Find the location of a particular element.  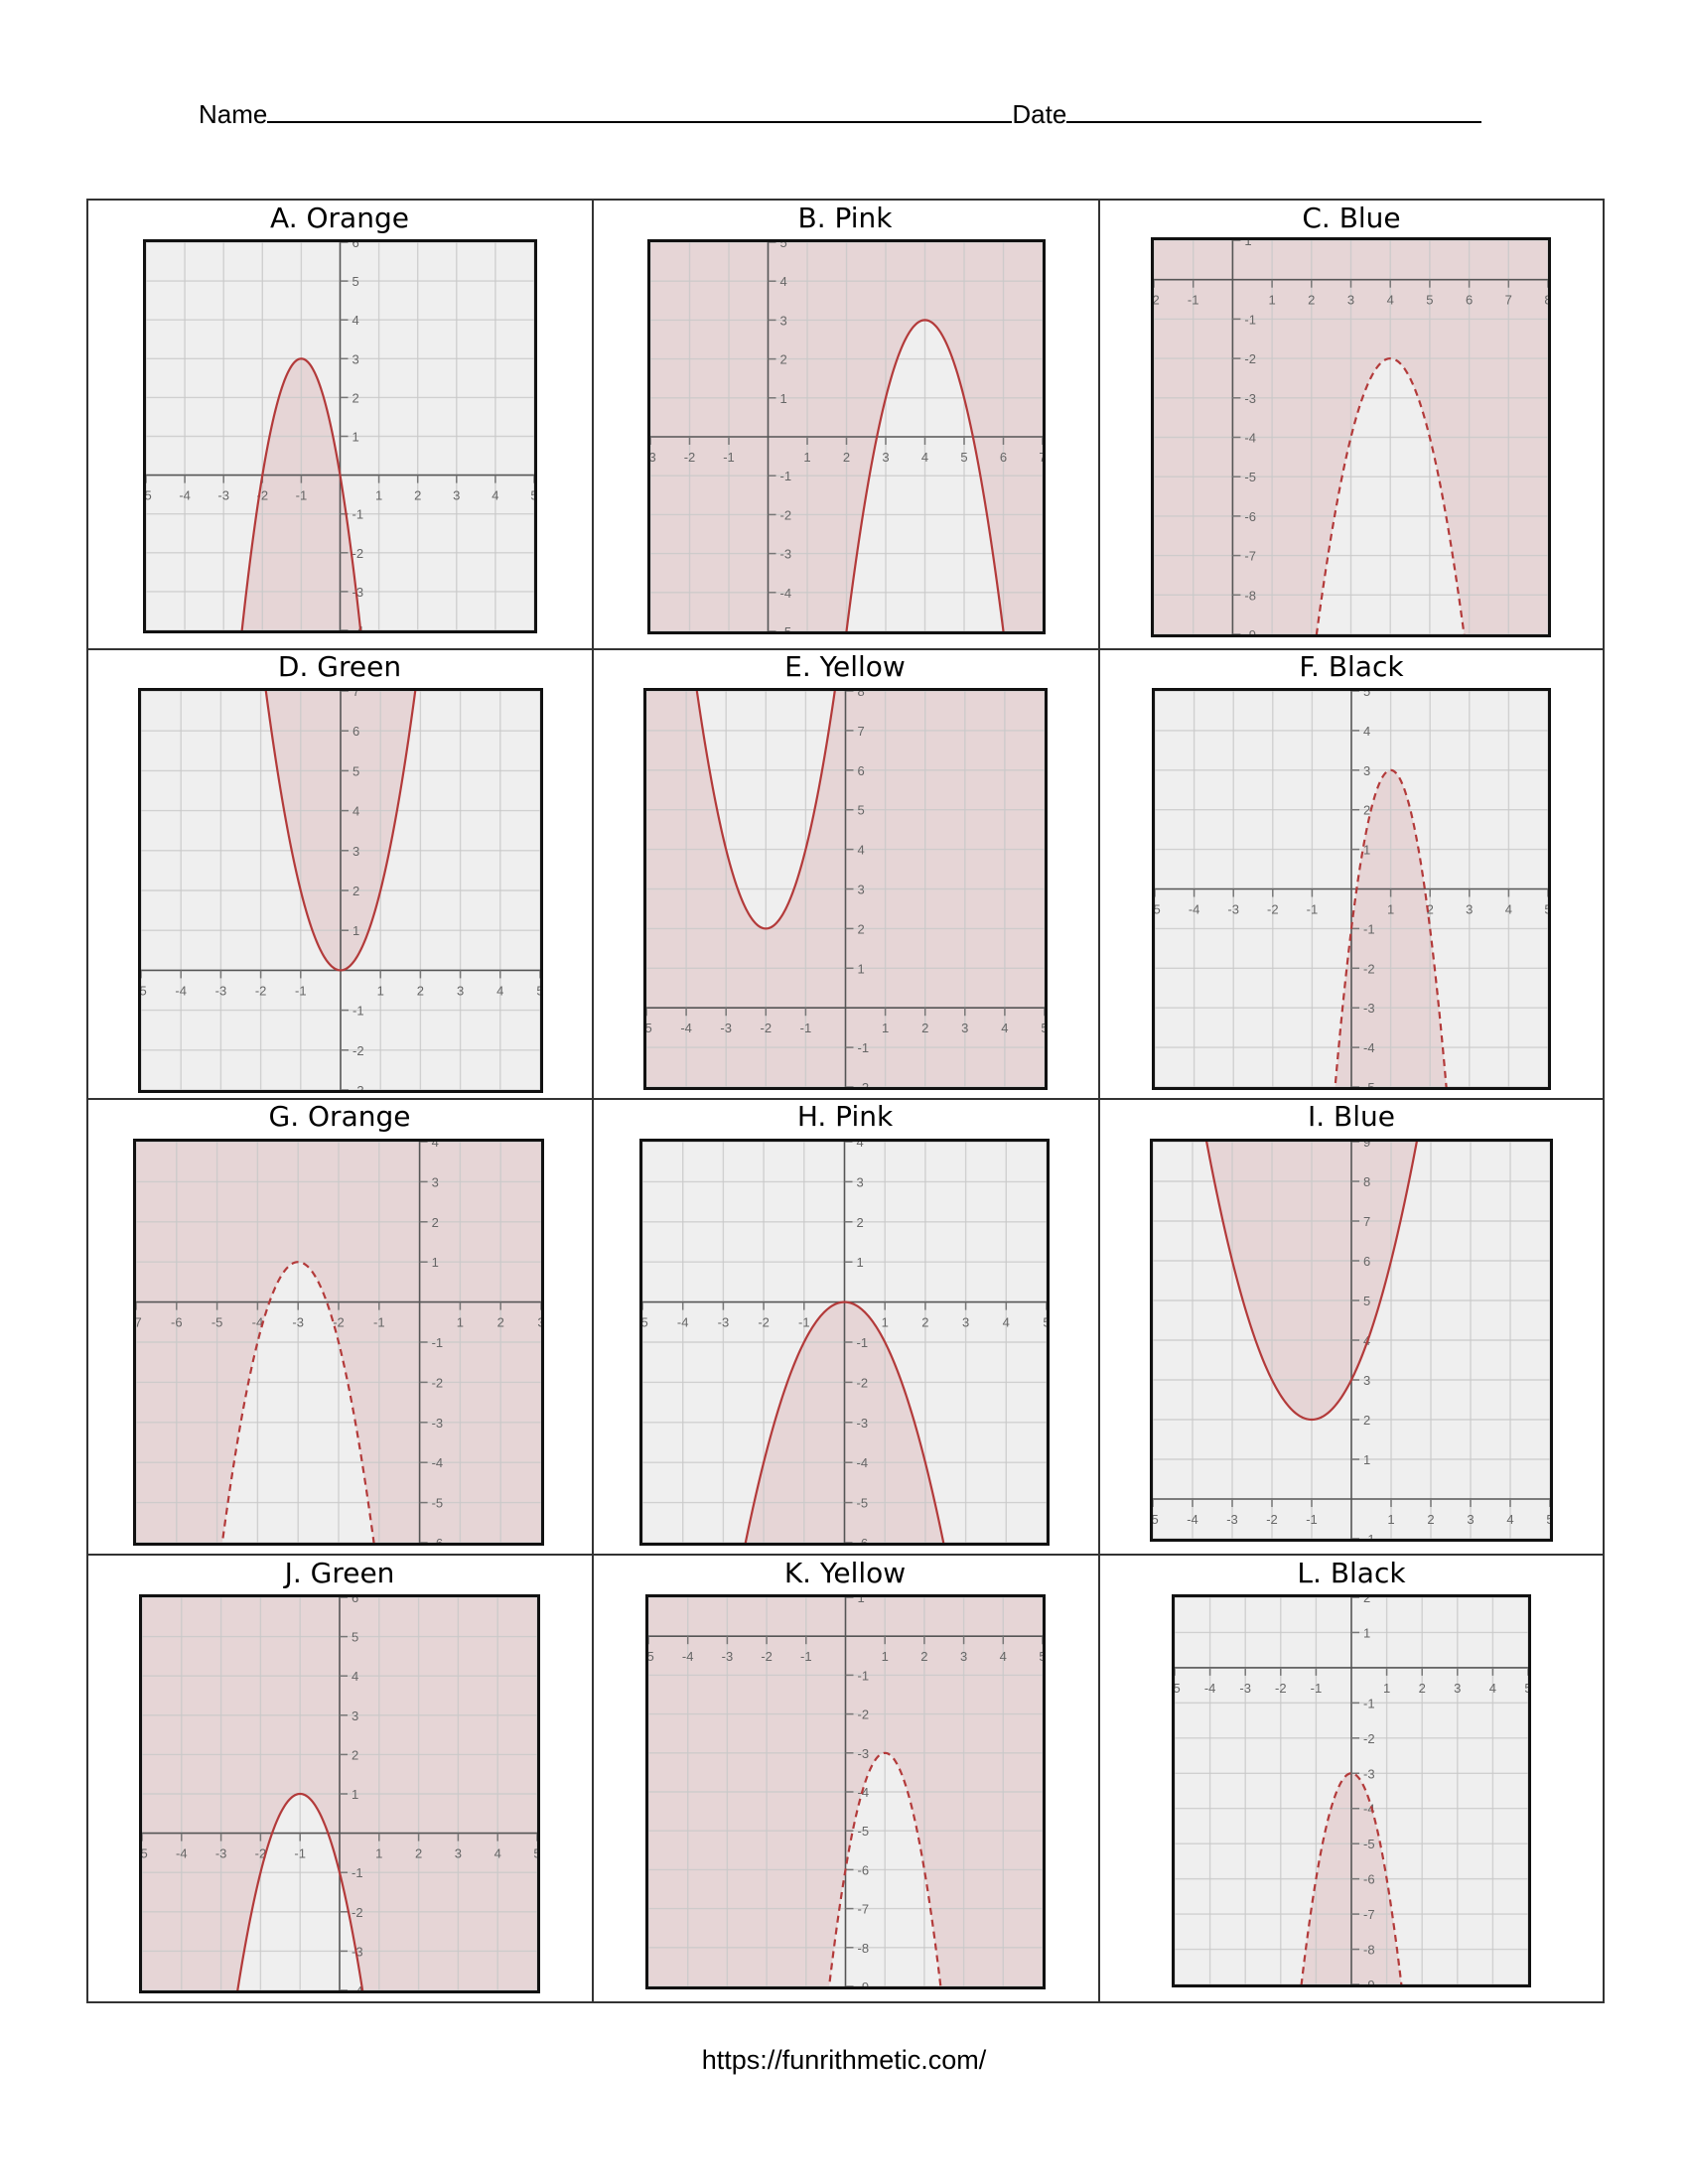

graph-c: -2 -1 1 2 3 4 5 6 7 8 -9 -8 -7 -6 -5 -4 -3 -2 -1 1 is located at coordinates (1351, 437).